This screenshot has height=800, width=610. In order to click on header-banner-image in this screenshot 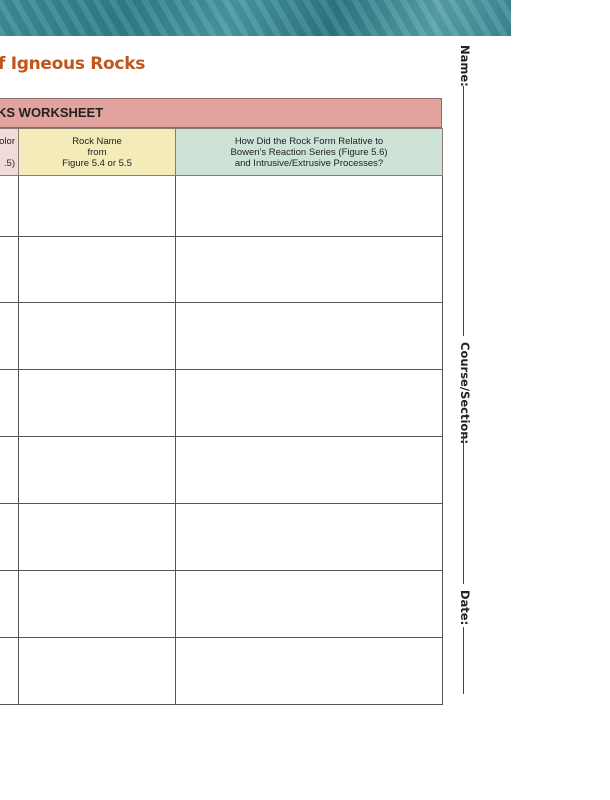, I will do `click(255, 18)`.